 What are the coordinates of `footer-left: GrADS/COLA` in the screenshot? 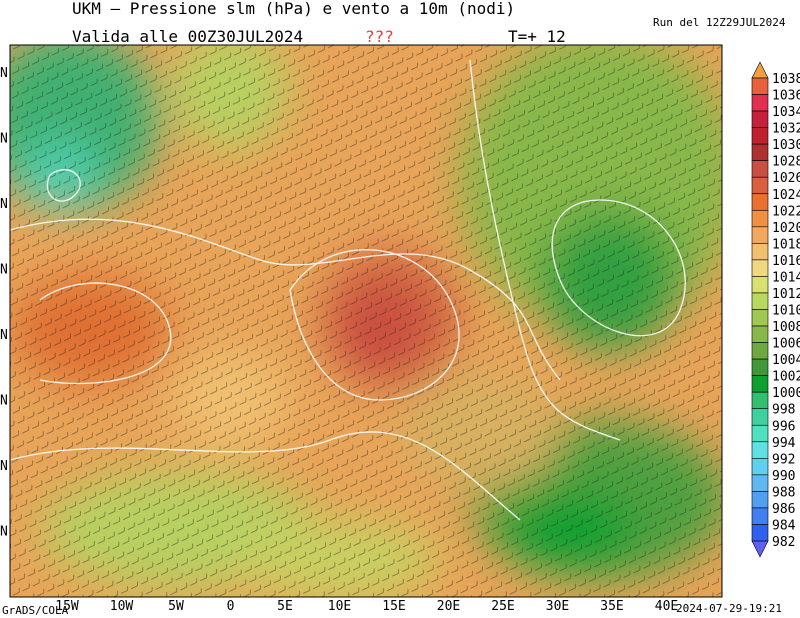 It's located at (35, 610).